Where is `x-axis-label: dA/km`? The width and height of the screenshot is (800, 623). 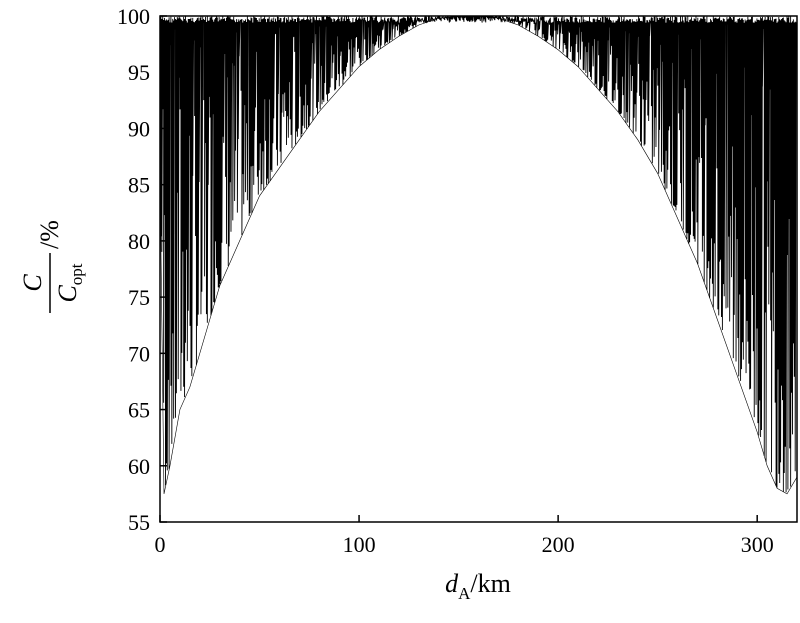
x-axis-label: dA/km is located at coordinates (478, 586).